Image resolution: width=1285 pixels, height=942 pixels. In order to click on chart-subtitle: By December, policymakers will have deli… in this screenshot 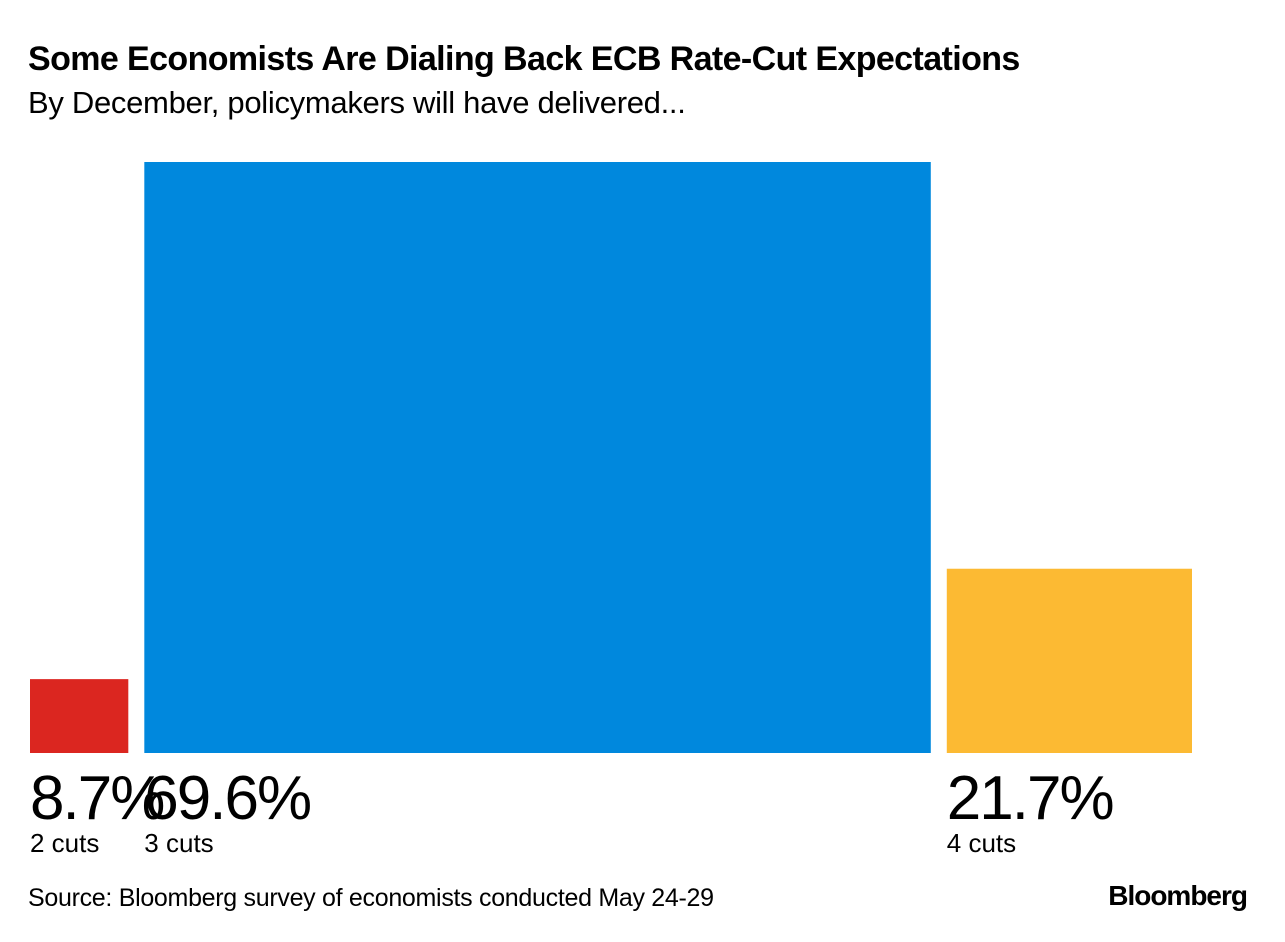, I will do `click(357, 102)`.